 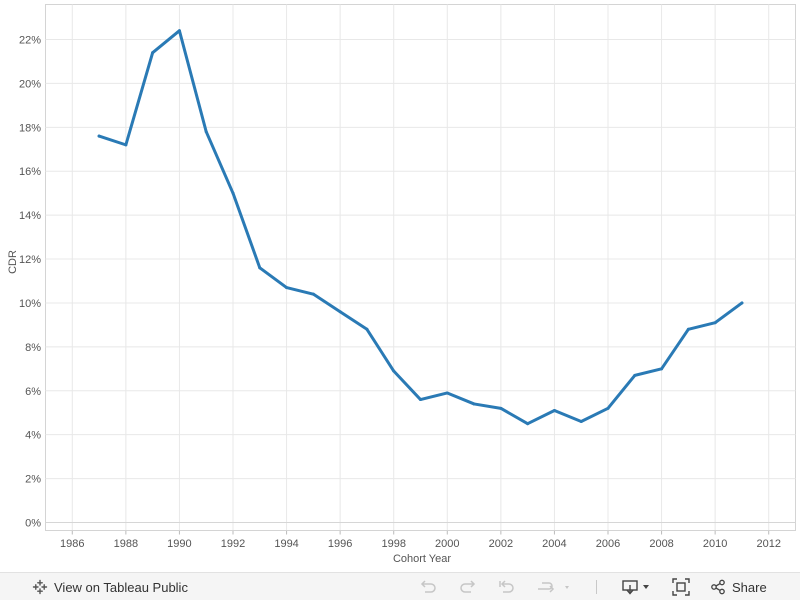 I want to click on y-tick-label: 6%, so click(x=33, y=392).